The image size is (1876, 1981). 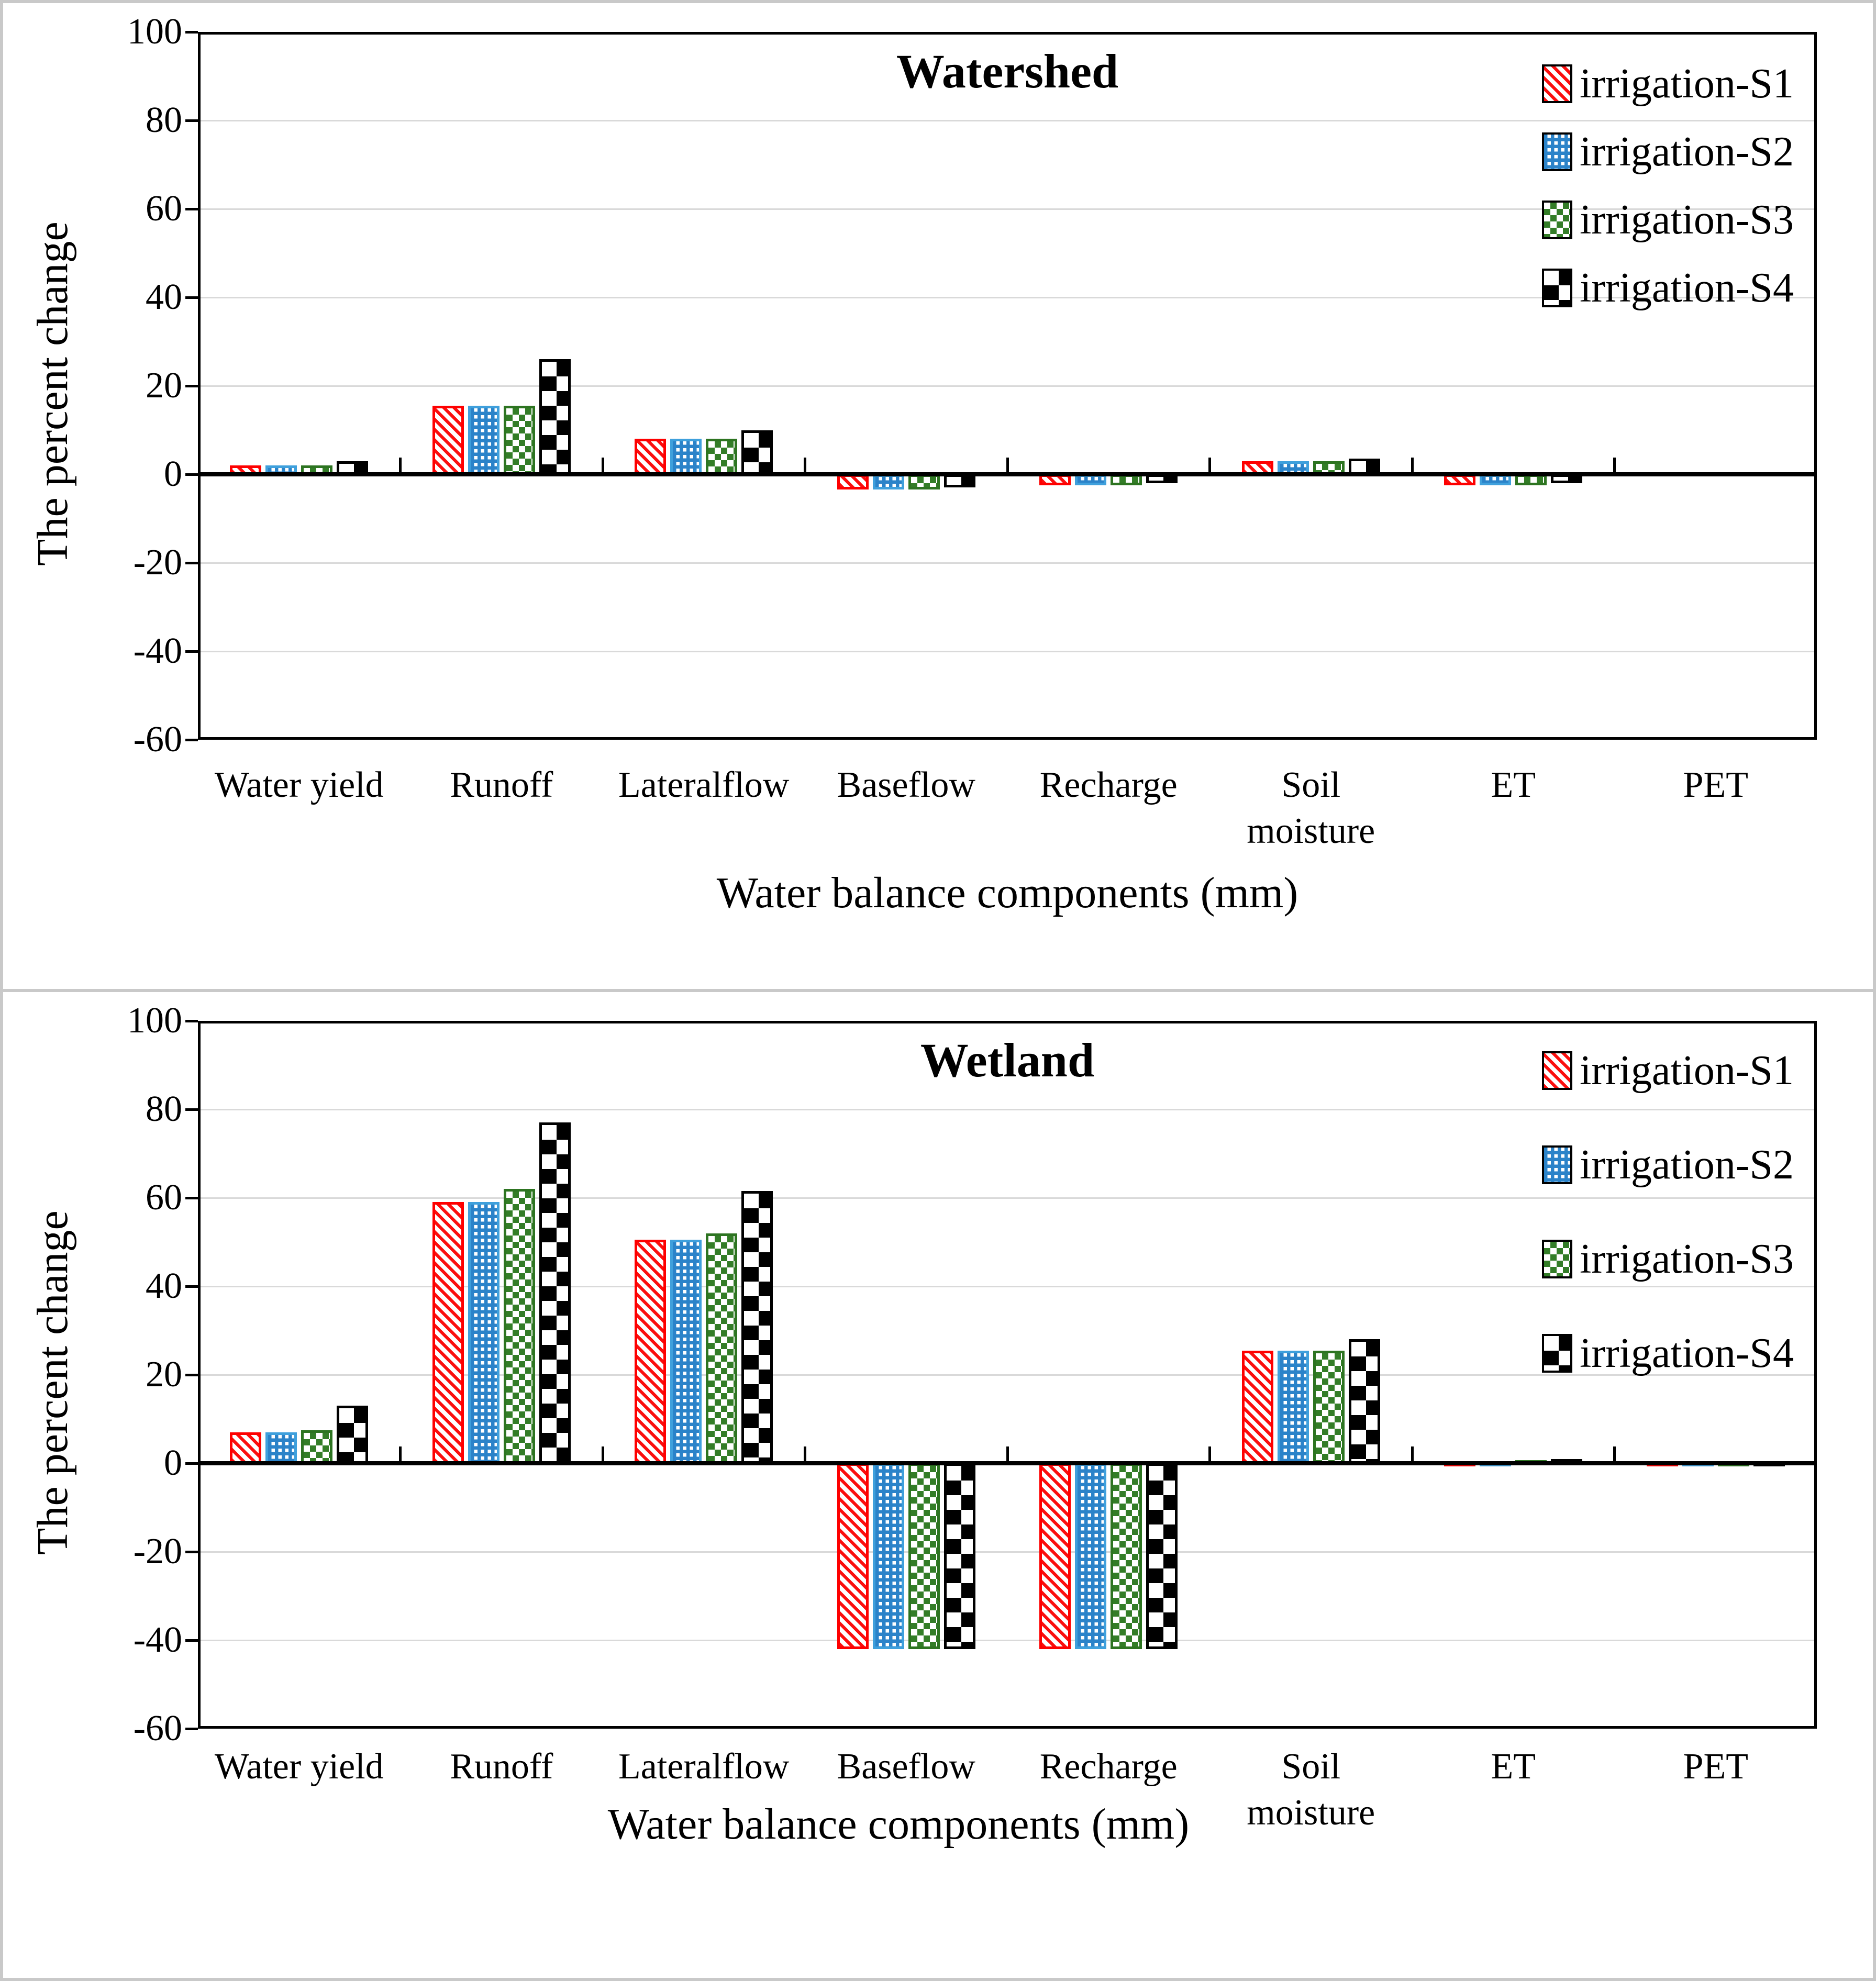 What do you see at coordinates (173, 1463) in the screenshot?
I see `y-tick-label: 0` at bounding box center [173, 1463].